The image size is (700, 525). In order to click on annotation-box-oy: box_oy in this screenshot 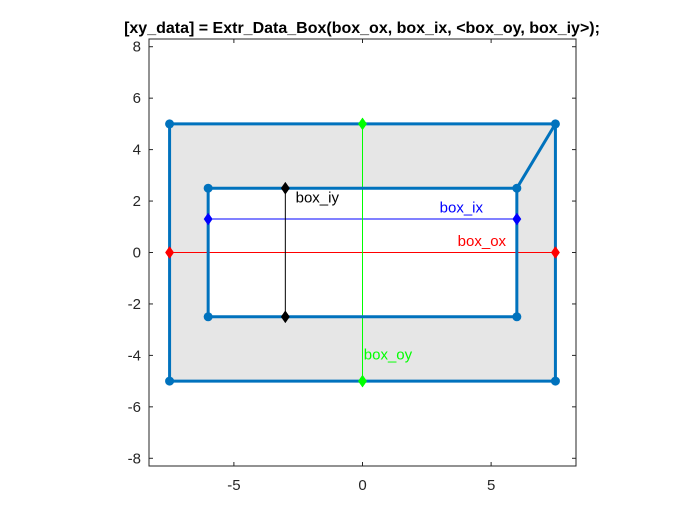, I will do `click(388, 354)`.